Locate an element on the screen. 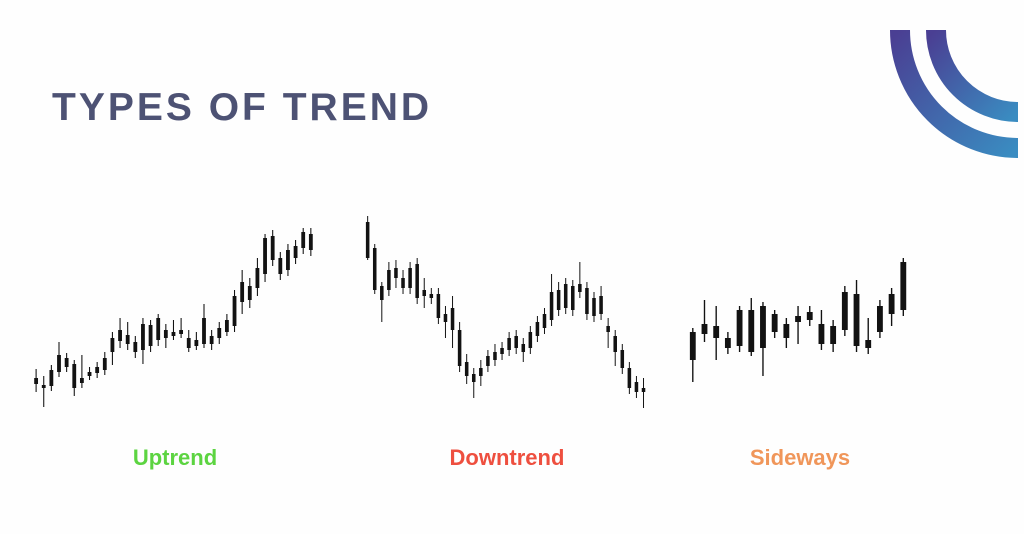 Image resolution: width=1024 pixels, height=534 pixels. chart-sideways is located at coordinates (800, 310).